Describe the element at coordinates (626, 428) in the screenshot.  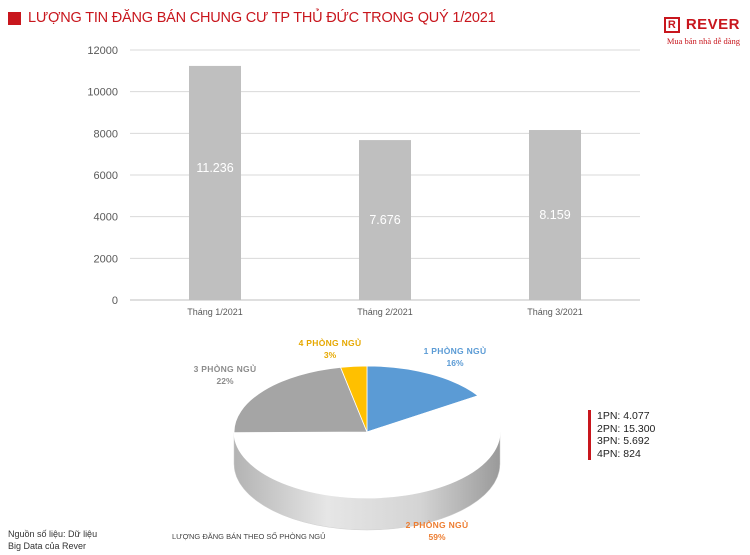
I see `legend-item-2pn: 2PN: 15.300` at that location.